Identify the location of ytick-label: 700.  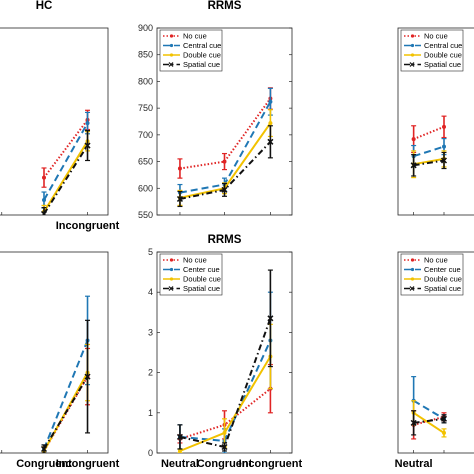
(145, 135).